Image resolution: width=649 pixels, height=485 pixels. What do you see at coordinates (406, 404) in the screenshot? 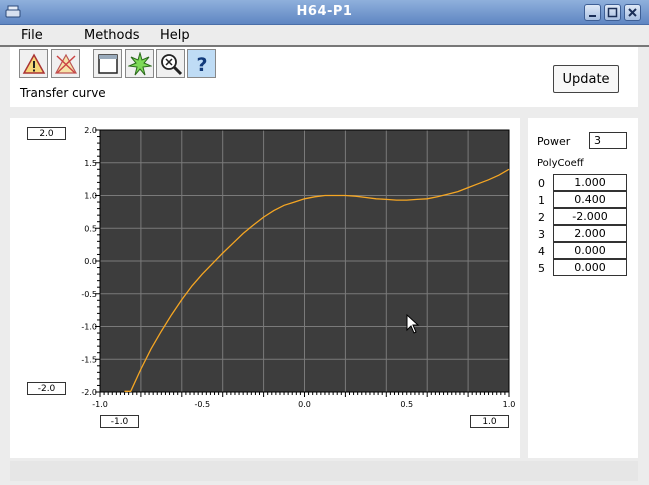
I see `x-tick-label: 0.5` at bounding box center [406, 404].